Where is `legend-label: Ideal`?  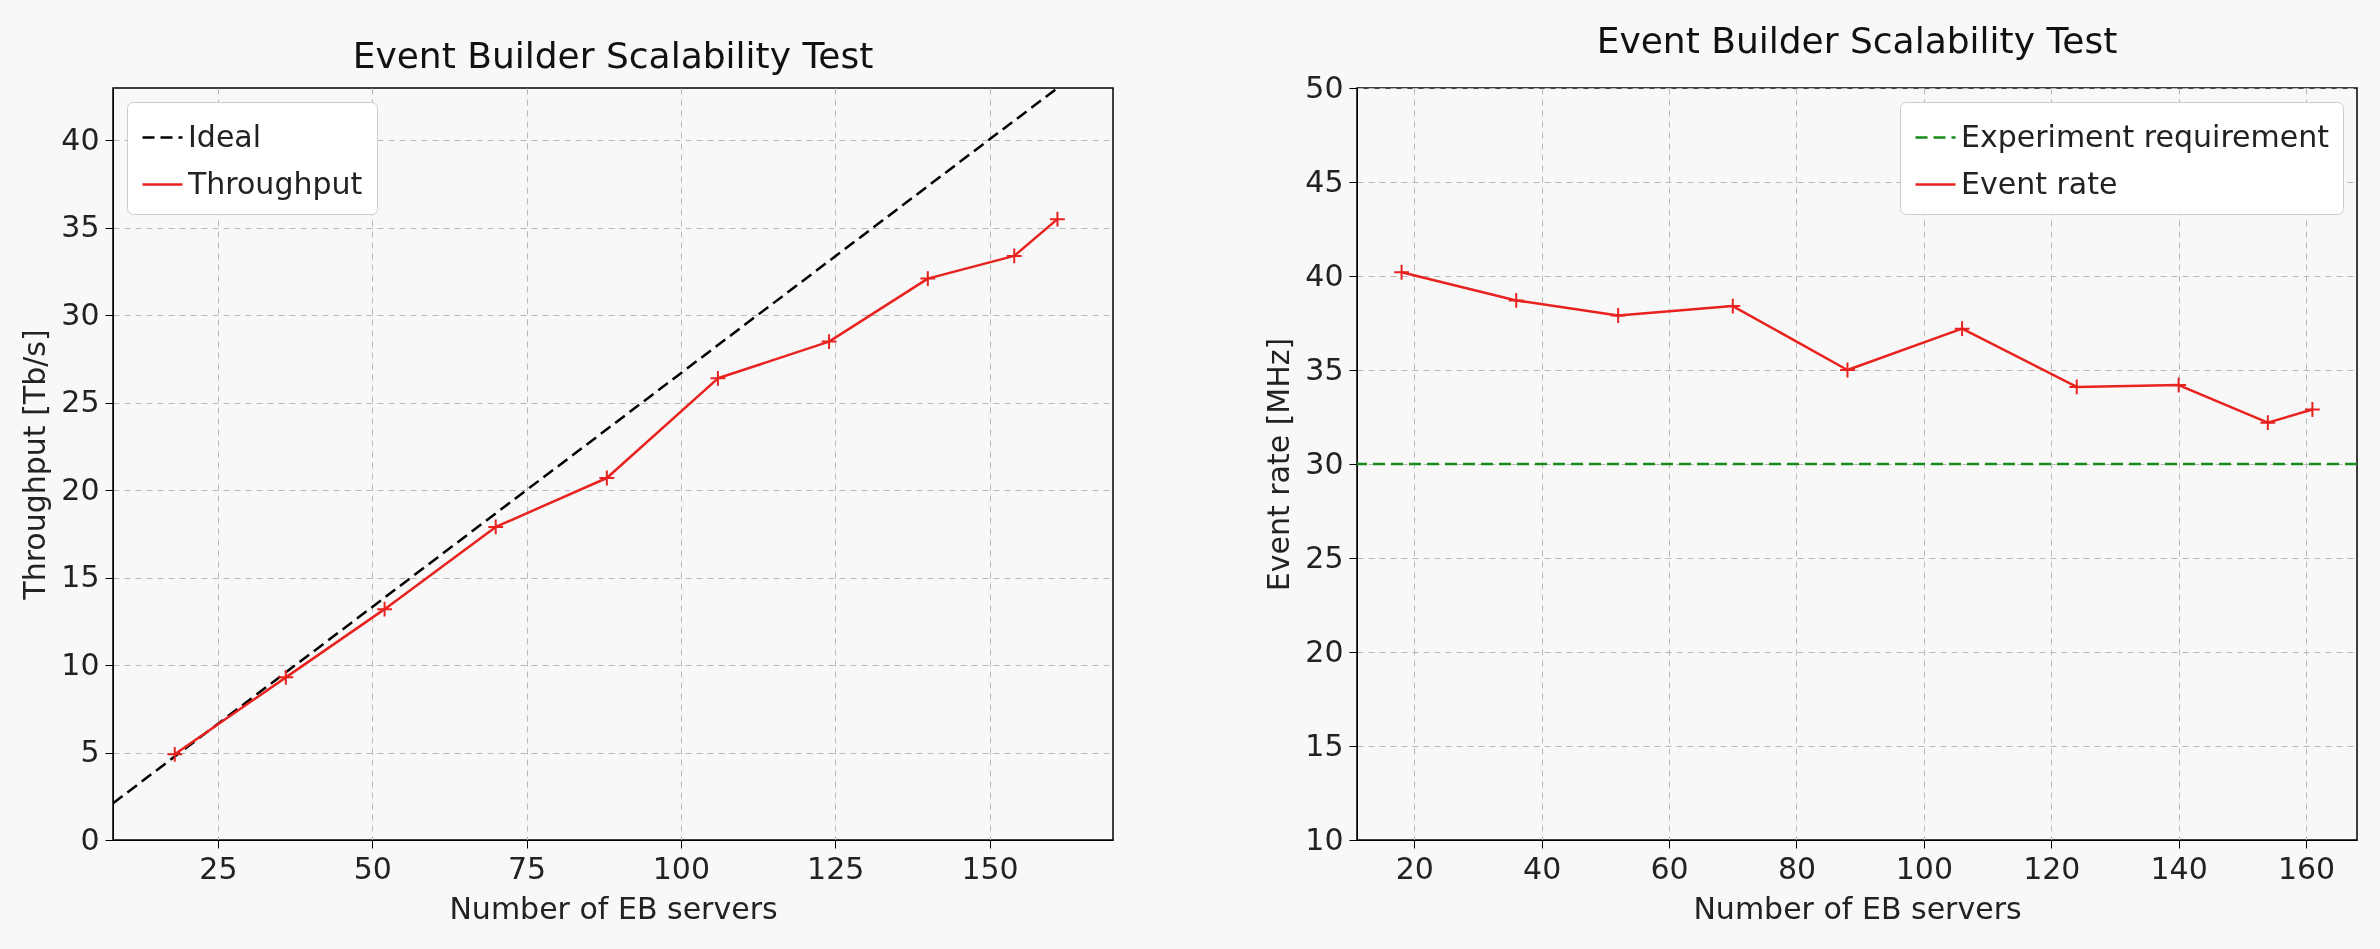
legend-label: Ideal is located at coordinates (225, 136).